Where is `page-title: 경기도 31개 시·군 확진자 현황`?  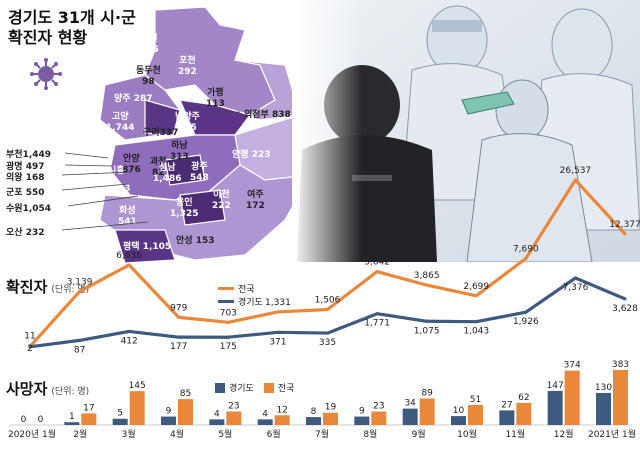 page-title: 경기도 31개 시·군 확진자 현황 is located at coordinates (72, 28).